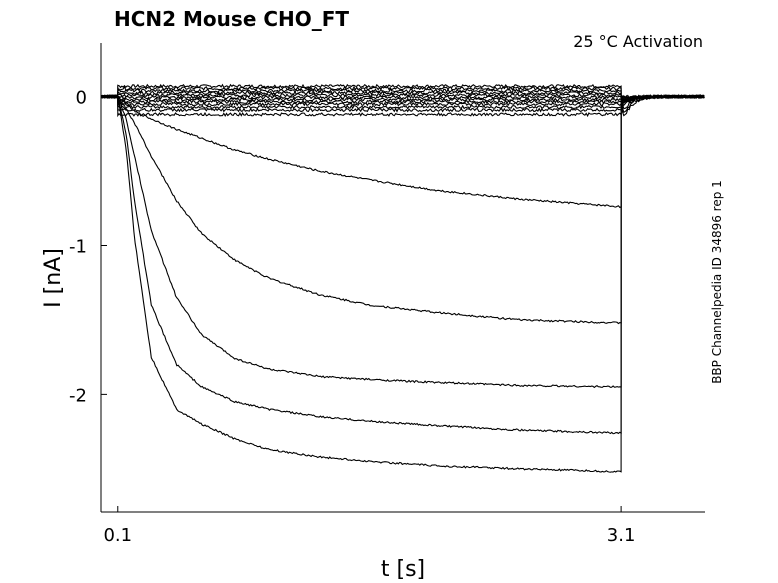 This screenshot has height=583, width=778. Describe the element at coordinates (231, 19) in the screenshot. I see `chart-title: HCN2 Mouse CHO_FT` at that location.